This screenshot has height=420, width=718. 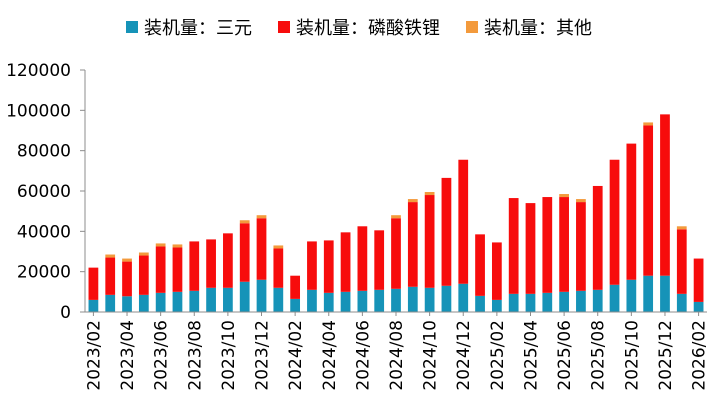 I want to click on x-tick-label: 2023/10, so click(x=229, y=355).